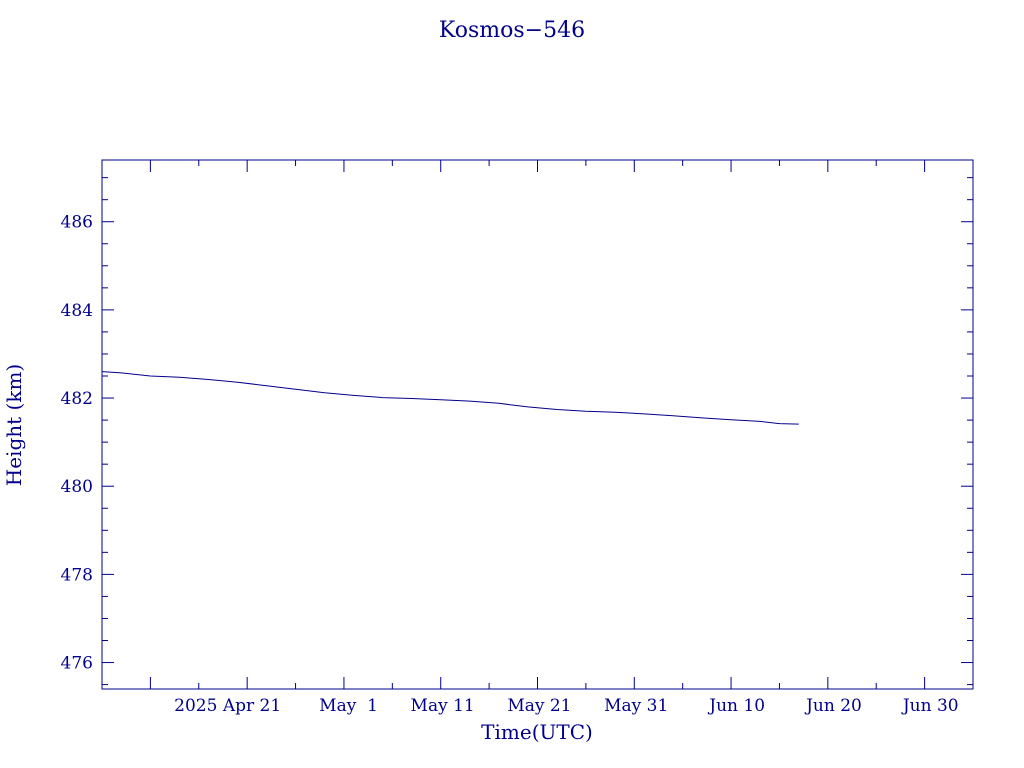 The width and height of the screenshot is (1024, 768). What do you see at coordinates (77, 443) in the screenshot?
I see `y-axis-tick-labels: 476 478 480 482 484 486` at bounding box center [77, 443].